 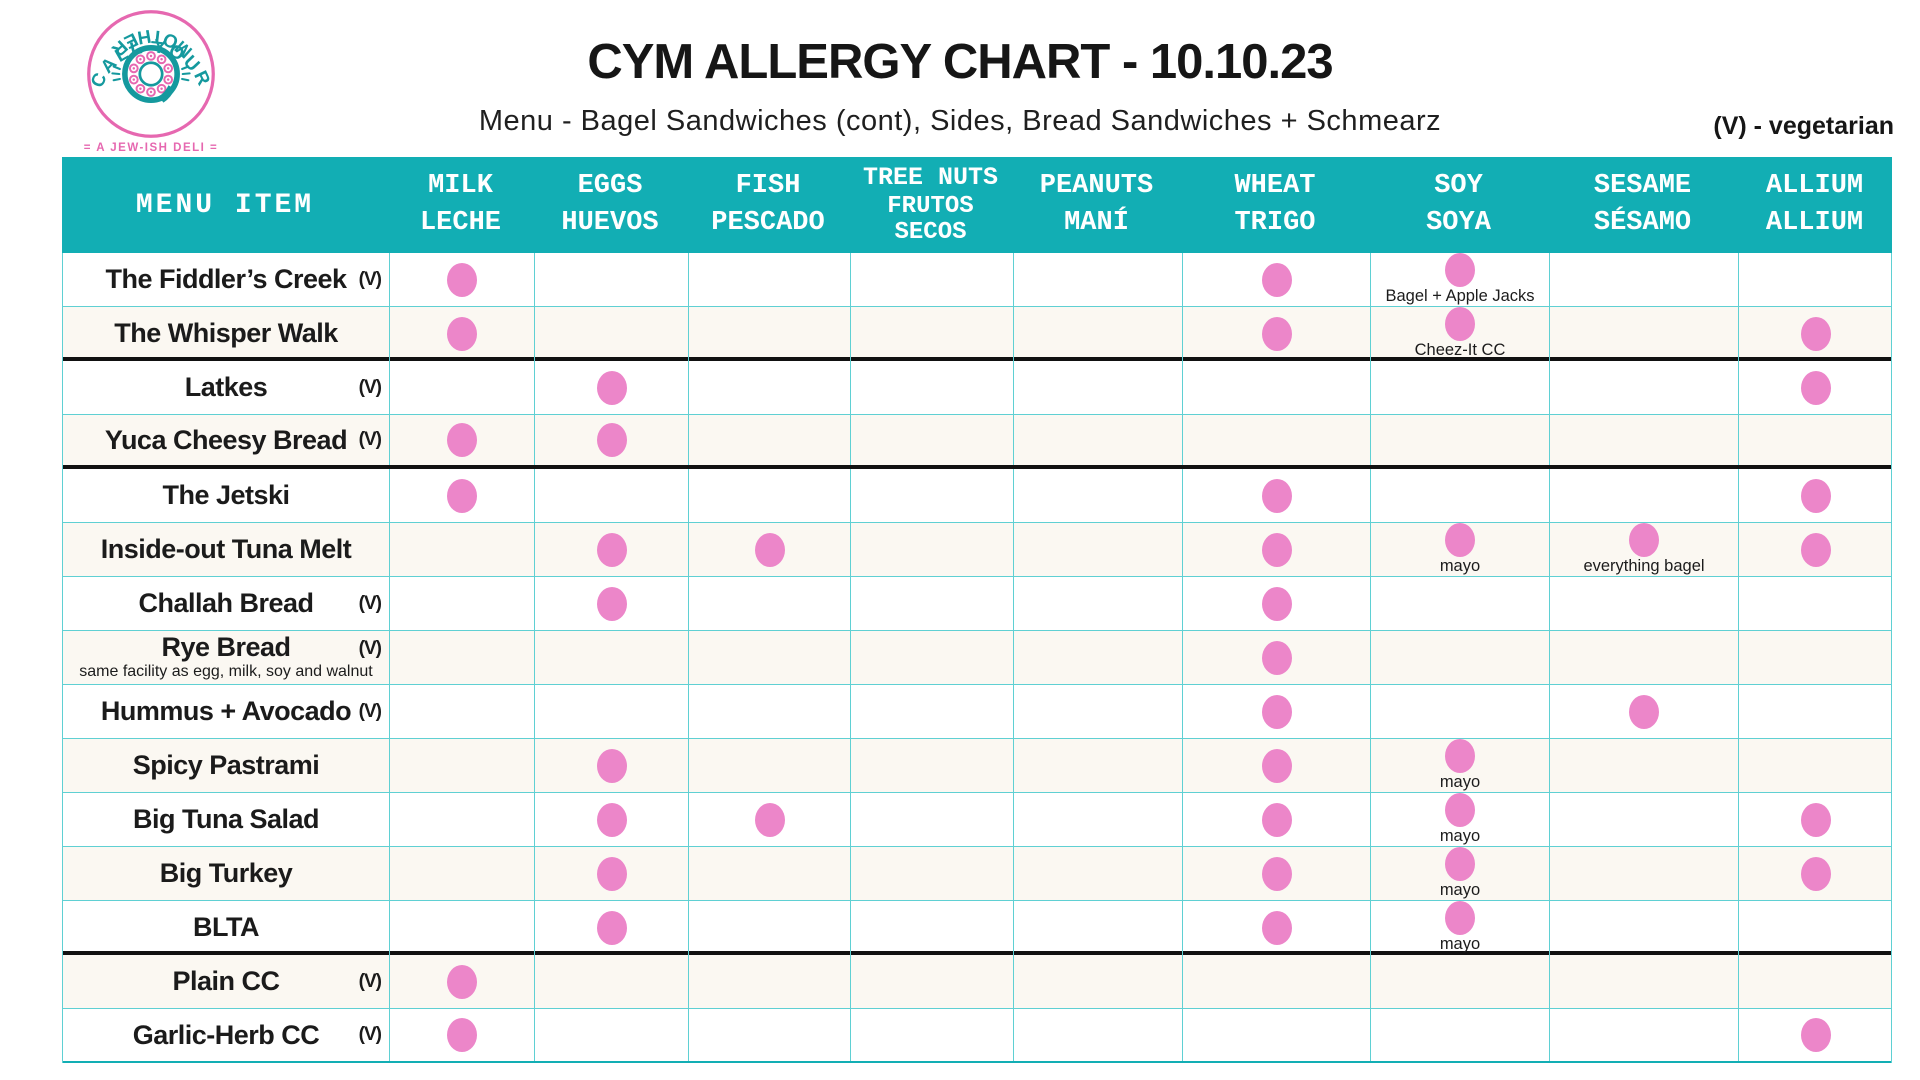 What do you see at coordinates (1459, 334) in the screenshot?
I see `allergen-cell-soy: Cheez-It CC` at bounding box center [1459, 334].